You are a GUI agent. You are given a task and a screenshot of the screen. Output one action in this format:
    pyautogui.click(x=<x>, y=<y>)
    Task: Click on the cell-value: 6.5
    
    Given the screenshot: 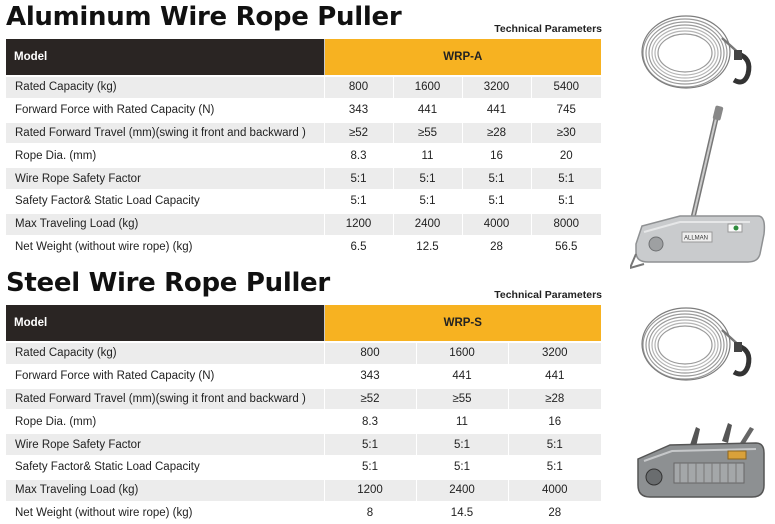 What is the action you would take?
    pyautogui.click(x=358, y=246)
    